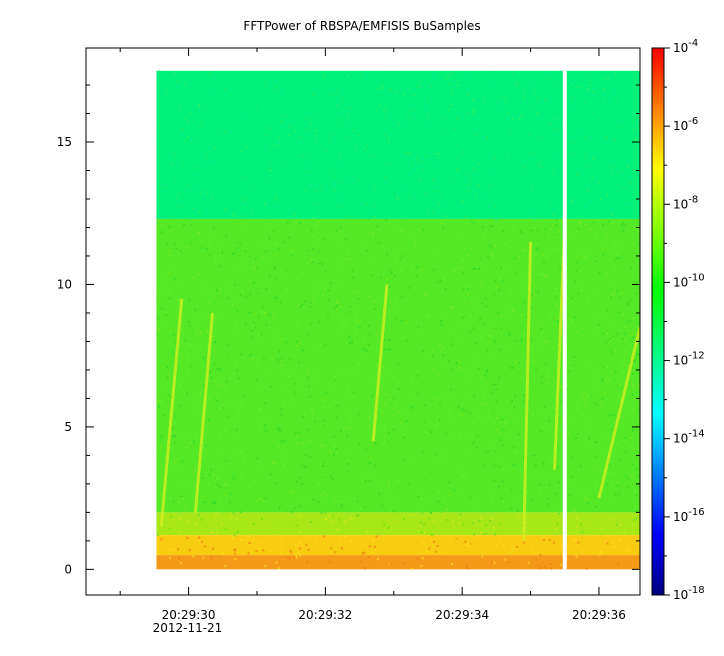 Image resolution: width=724 pixels, height=656 pixels. Describe the element at coordinates (64, 284) in the screenshot. I see `y-tick-label-10: 10` at that location.